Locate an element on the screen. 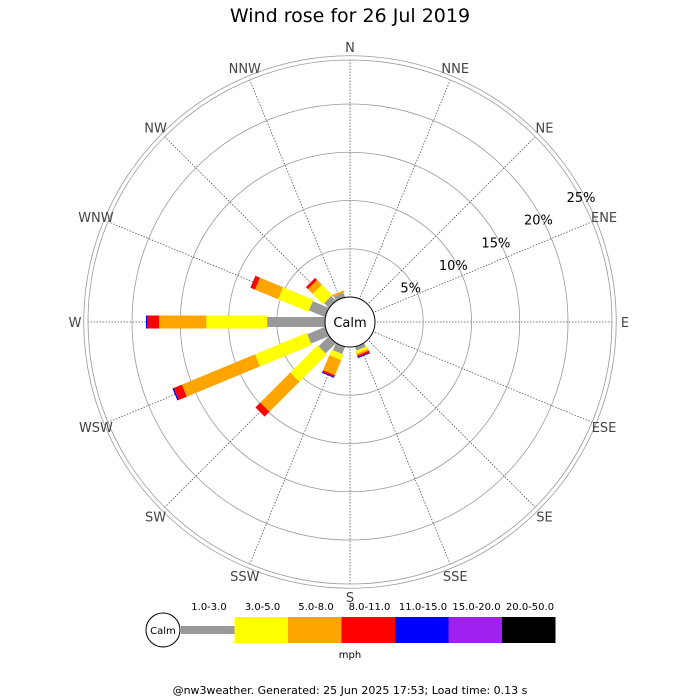 The image size is (700, 700). chart-title: Wind rose for 26 Jul 2019 is located at coordinates (350, 16).